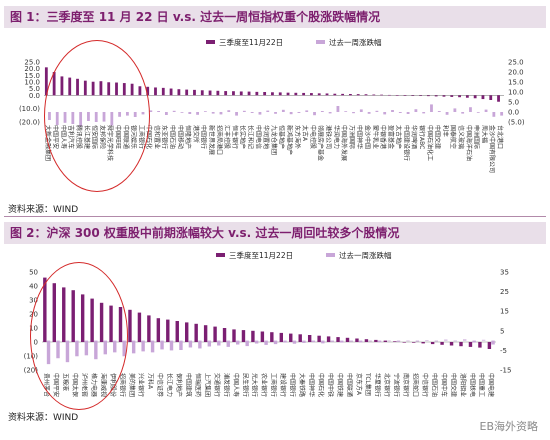 The width and height of the screenshot is (550, 440). What do you see at coordinates (406, 143) in the screenshot?
I see `x-category-label: 中国建设银行` at bounding box center [406, 143].